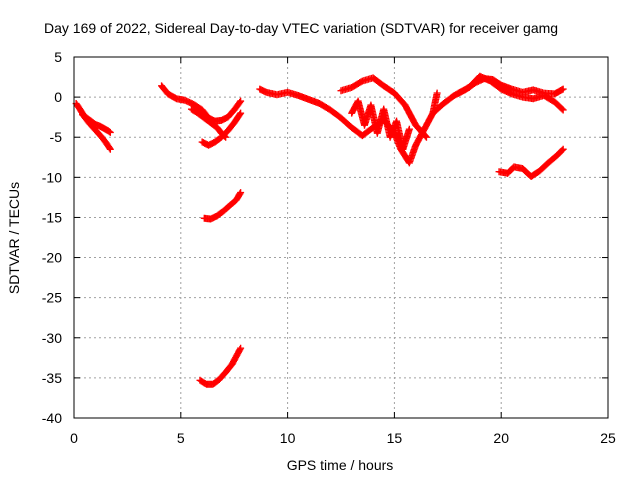 The height and width of the screenshot is (480, 640). What do you see at coordinates (340, 465) in the screenshot?
I see `x-axis-label: GPS time / hours` at bounding box center [340, 465].